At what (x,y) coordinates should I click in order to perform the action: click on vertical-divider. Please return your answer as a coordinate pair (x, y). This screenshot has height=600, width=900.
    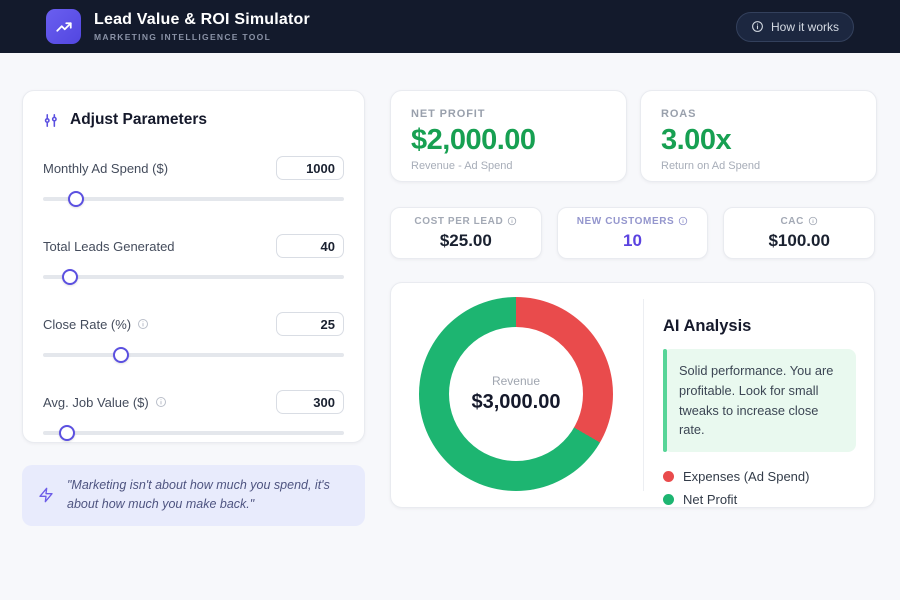
    Looking at the image, I should click on (643, 395).